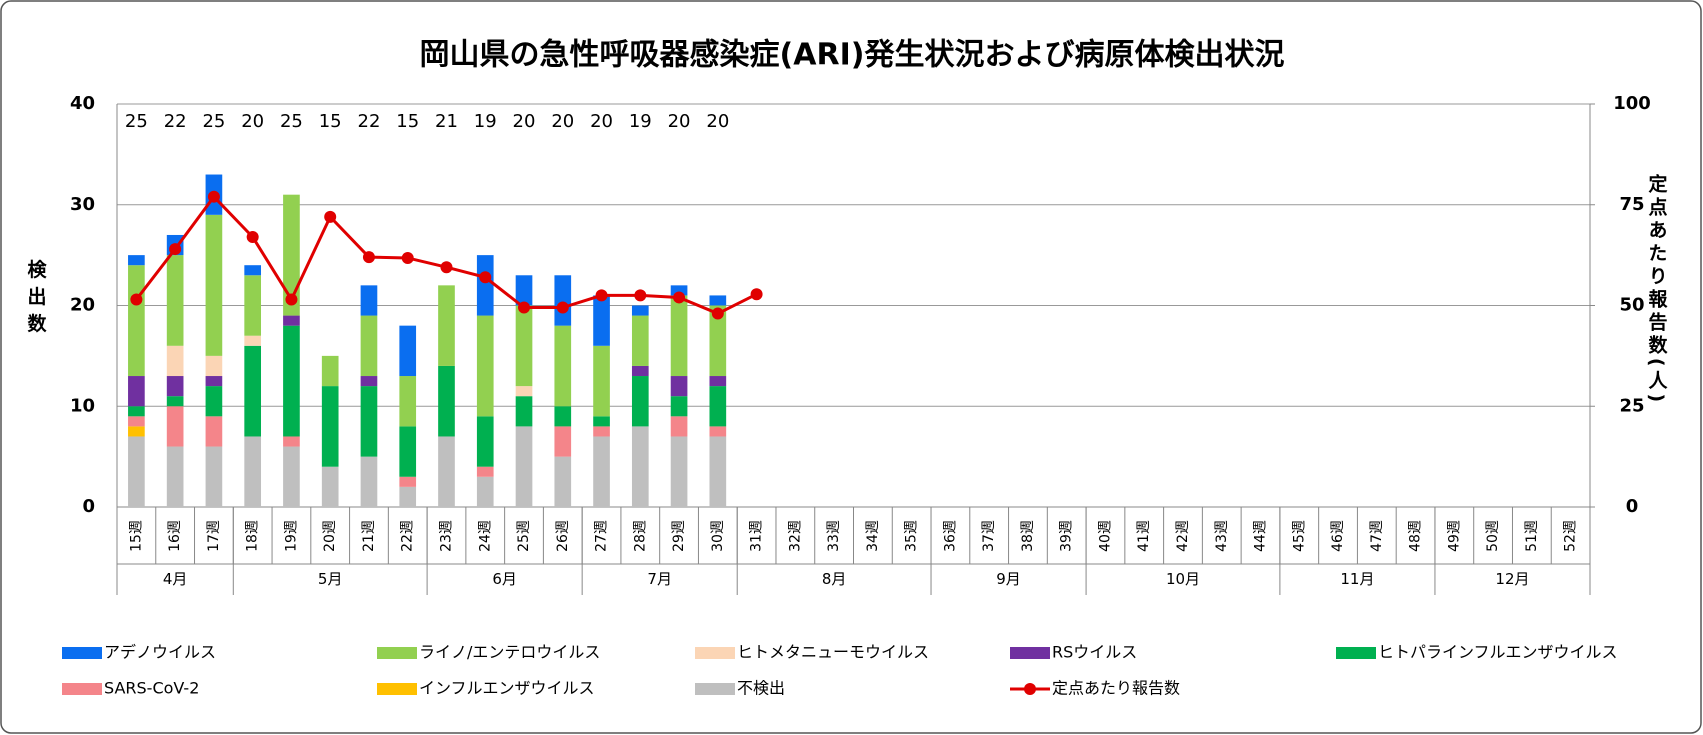  What do you see at coordinates (408, 536) in the screenshot?
I see `x-tick-label: 22週` at bounding box center [408, 536].